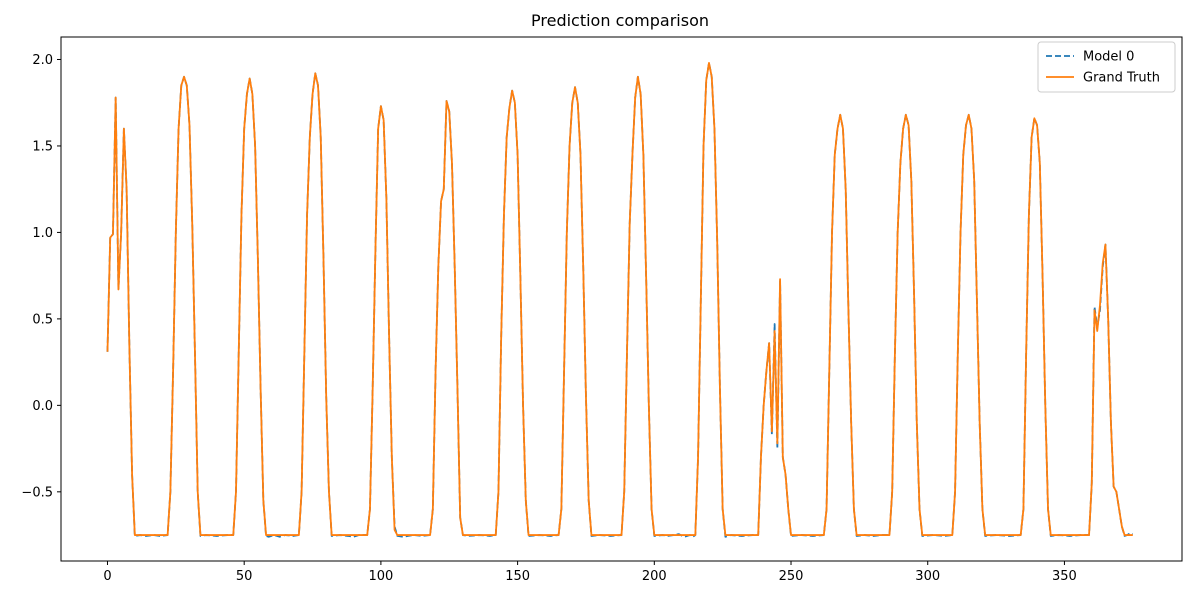 The width and height of the screenshot is (1200, 600). I want to click on y-tick-label: 2.0, so click(42, 60).